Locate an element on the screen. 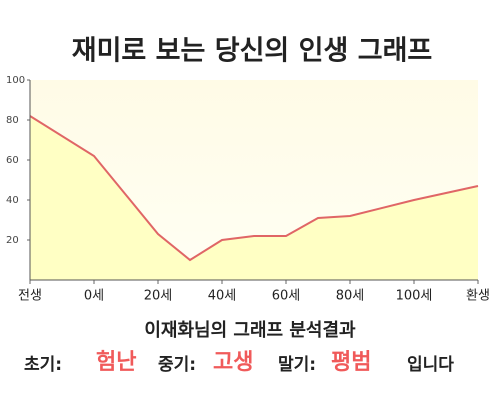 This screenshot has width=500, height=404. result-value: 험난 is located at coordinates (116, 362).